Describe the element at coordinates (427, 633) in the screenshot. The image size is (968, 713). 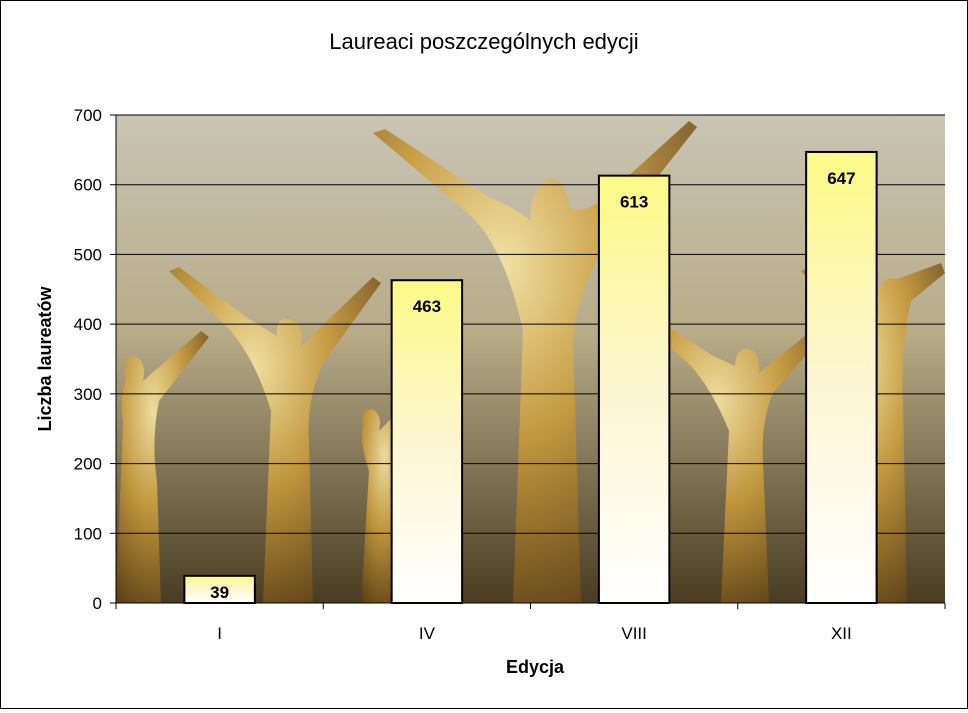
I see `x-tick-label: IV` at that location.